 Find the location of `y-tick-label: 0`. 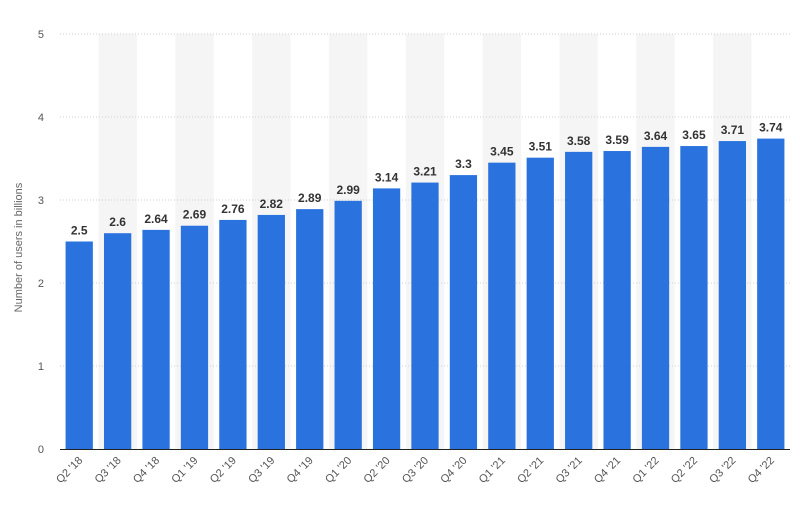

y-tick-label: 0 is located at coordinates (41, 450).